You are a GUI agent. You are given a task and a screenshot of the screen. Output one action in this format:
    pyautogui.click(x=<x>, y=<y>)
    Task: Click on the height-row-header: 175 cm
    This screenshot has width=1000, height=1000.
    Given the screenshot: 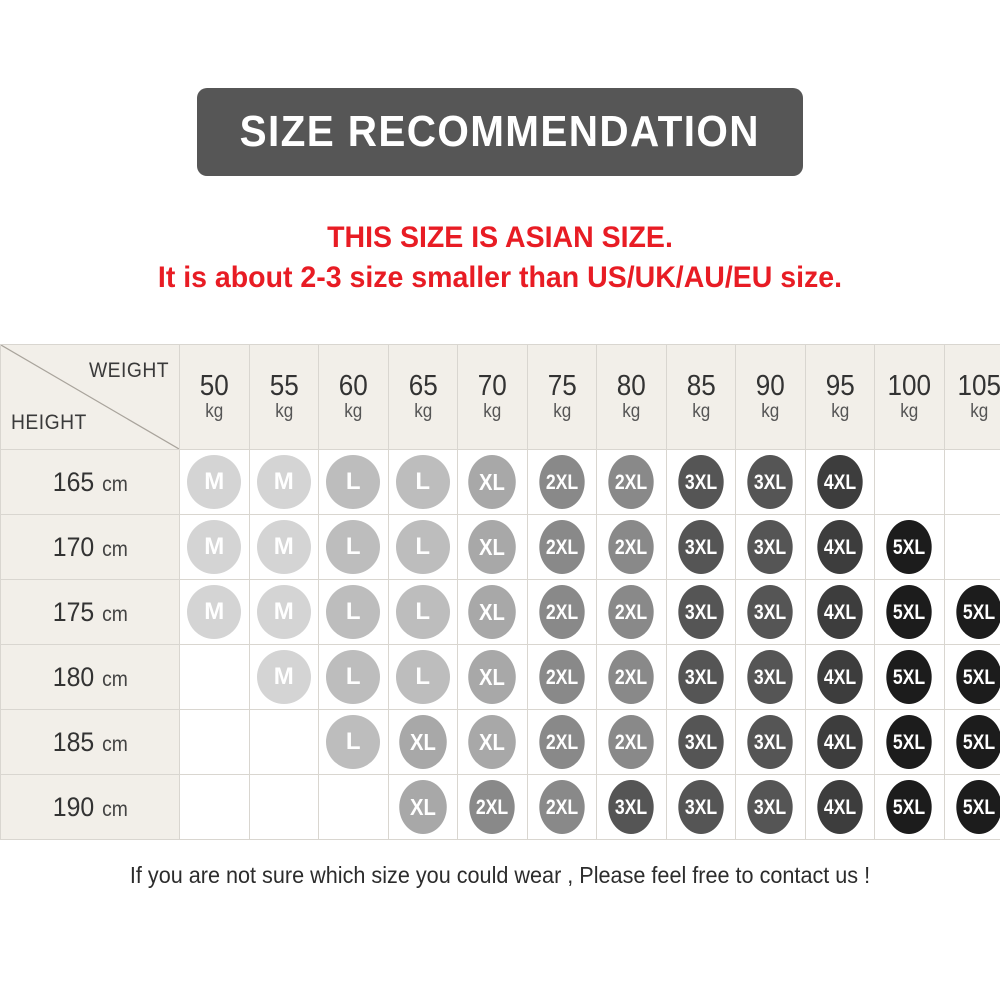 What is the action you would take?
    pyautogui.click(x=90, y=612)
    